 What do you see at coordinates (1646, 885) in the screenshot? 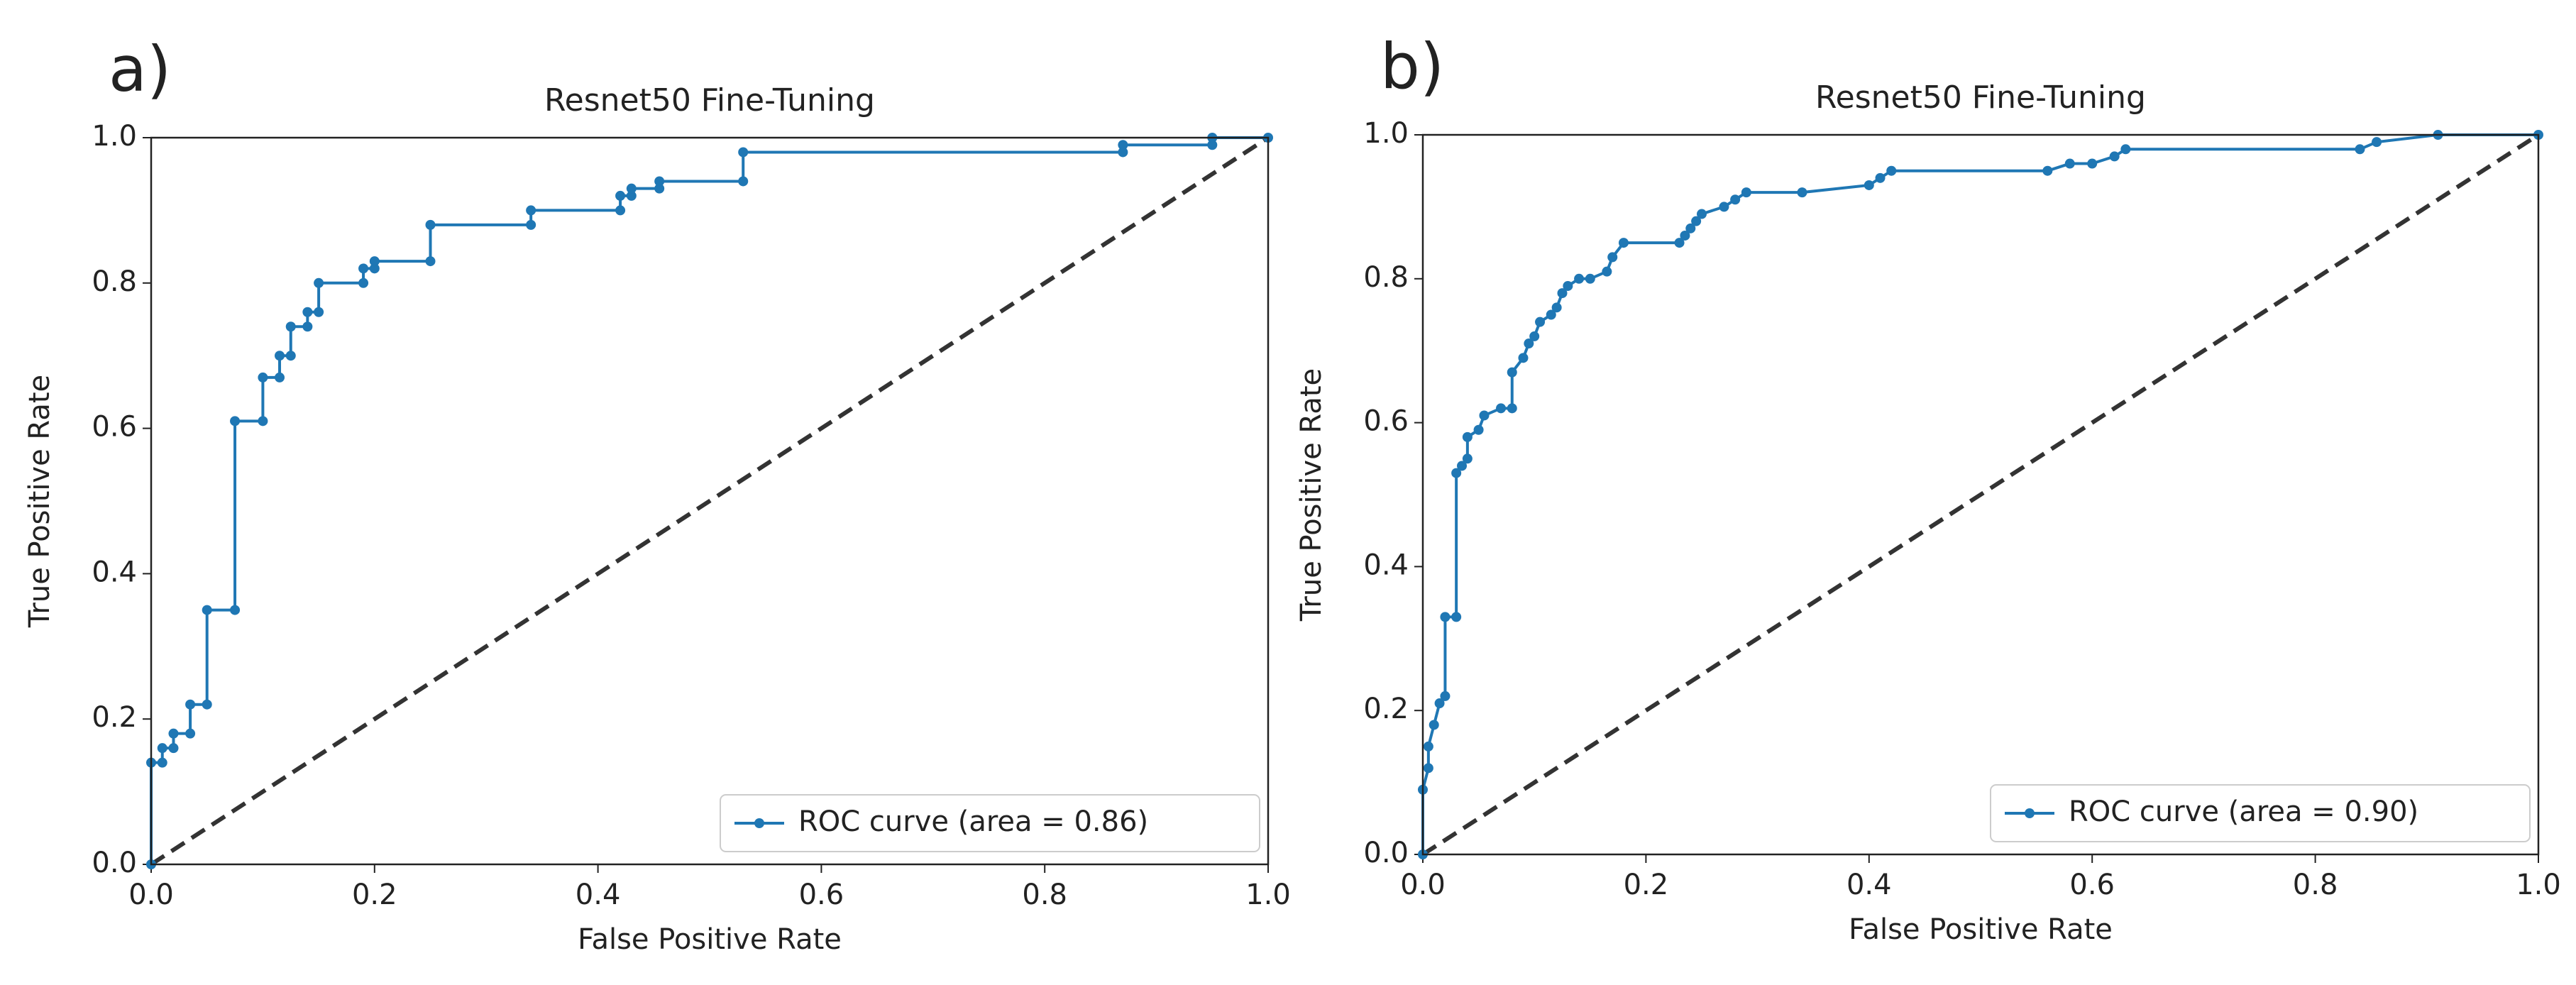
I see `x-tick-label: 0.2` at bounding box center [1646, 885].